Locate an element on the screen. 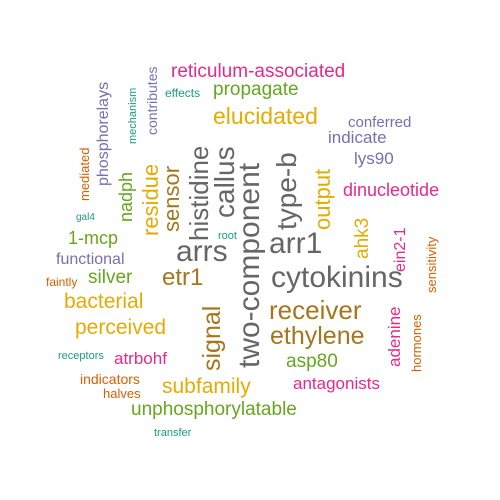  word-root: root is located at coordinates (227, 236).